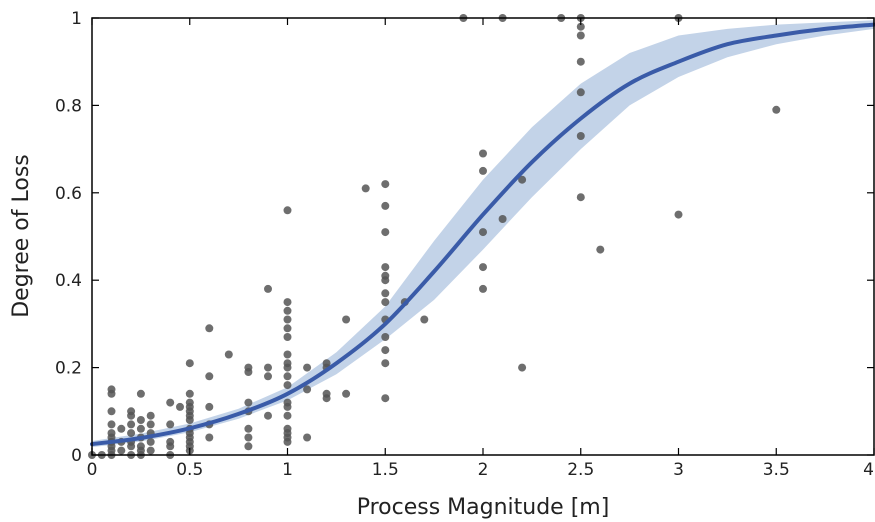 The height and width of the screenshot is (522, 875). What do you see at coordinates (287, 470) in the screenshot?
I see `x-tick-label: 1` at bounding box center [287, 470].